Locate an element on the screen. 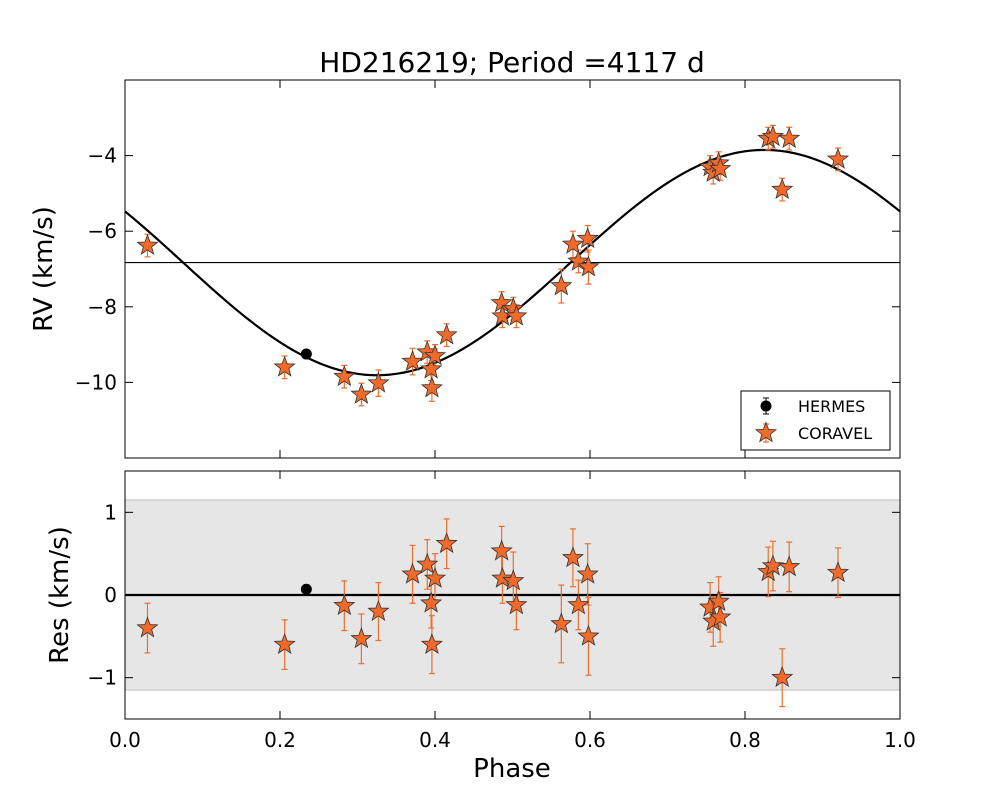 The image size is (1000, 800). residual-hermes-point is located at coordinates (306, 589).